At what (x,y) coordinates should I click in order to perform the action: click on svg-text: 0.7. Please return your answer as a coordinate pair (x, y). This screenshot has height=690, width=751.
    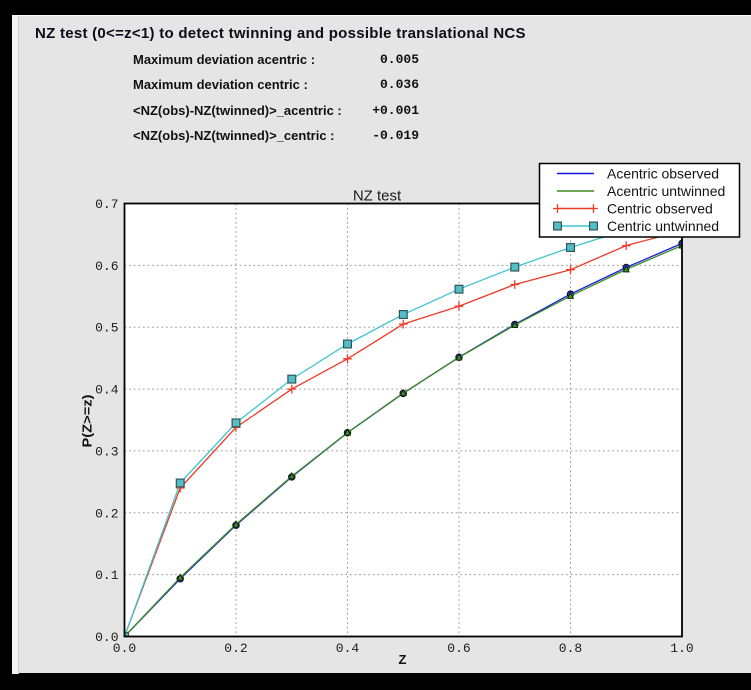
    Looking at the image, I should click on (106, 204).